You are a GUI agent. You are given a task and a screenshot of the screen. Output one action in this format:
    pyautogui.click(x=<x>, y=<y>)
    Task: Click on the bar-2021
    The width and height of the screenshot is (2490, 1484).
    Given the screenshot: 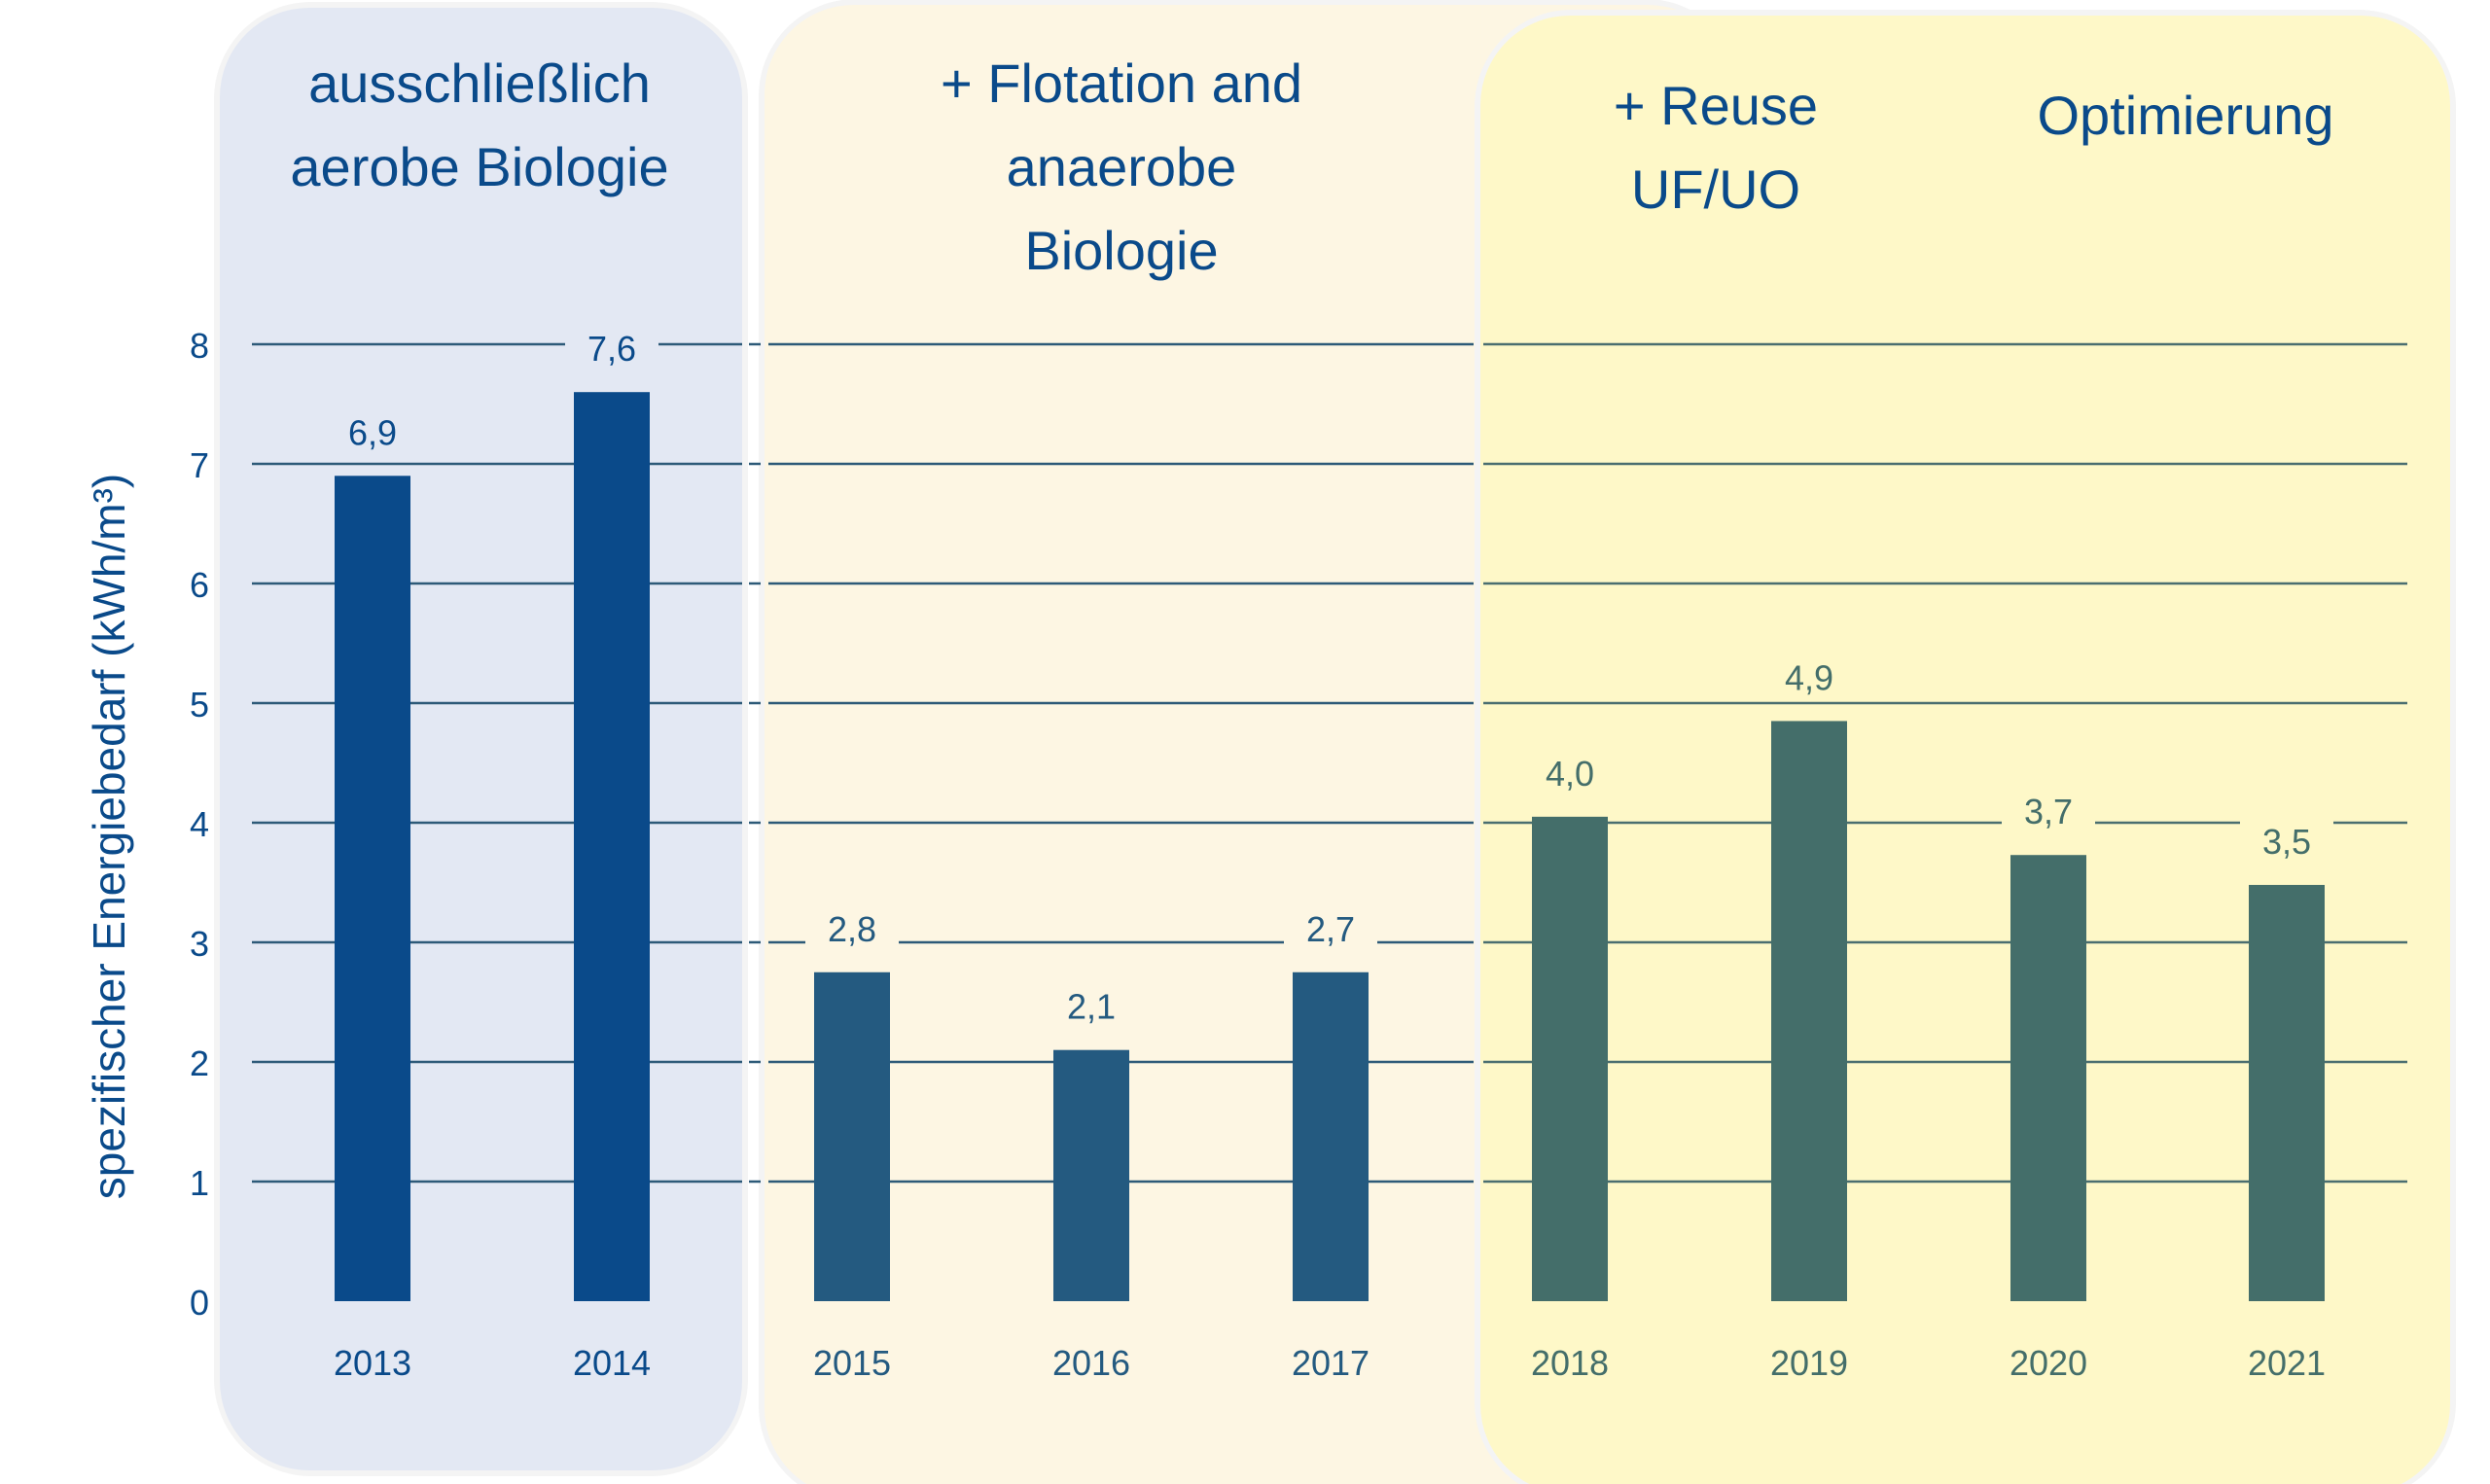 What is the action you would take?
    pyautogui.click(x=2287, y=1093)
    